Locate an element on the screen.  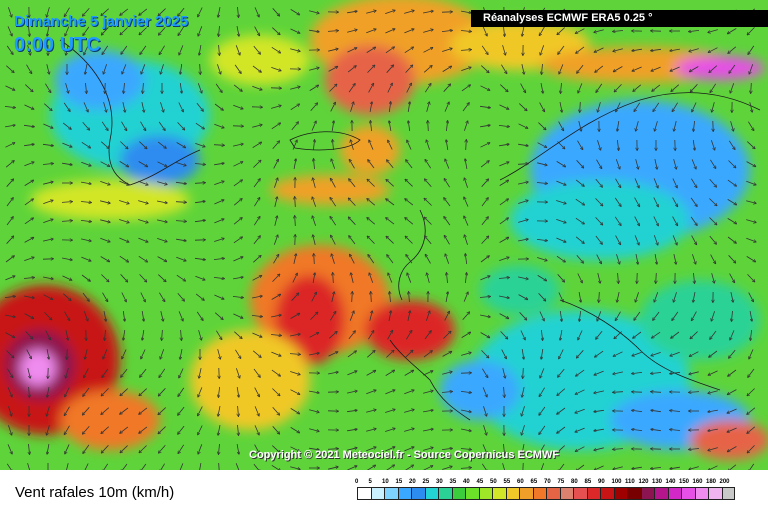
legend-item: 120 is located at coordinates (646, 488).